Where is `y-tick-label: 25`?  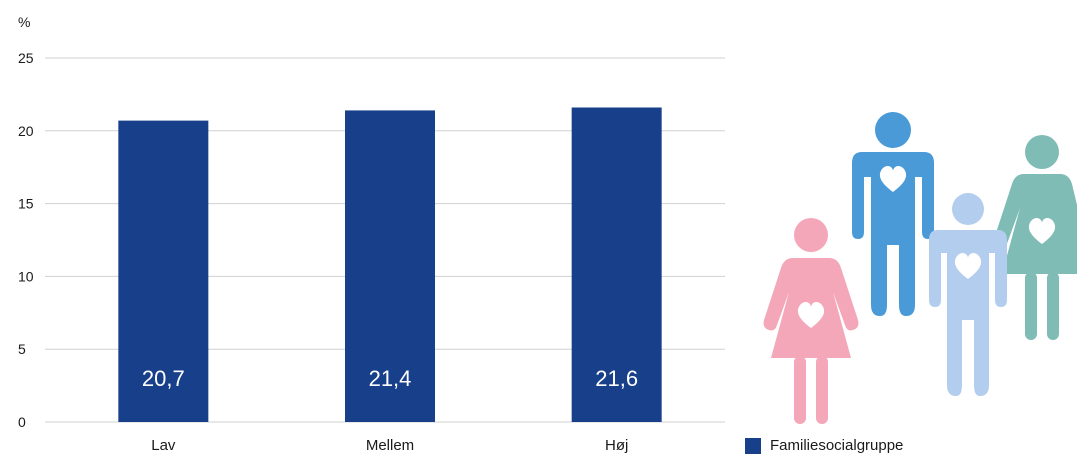 y-tick-label: 25 is located at coordinates (26, 58).